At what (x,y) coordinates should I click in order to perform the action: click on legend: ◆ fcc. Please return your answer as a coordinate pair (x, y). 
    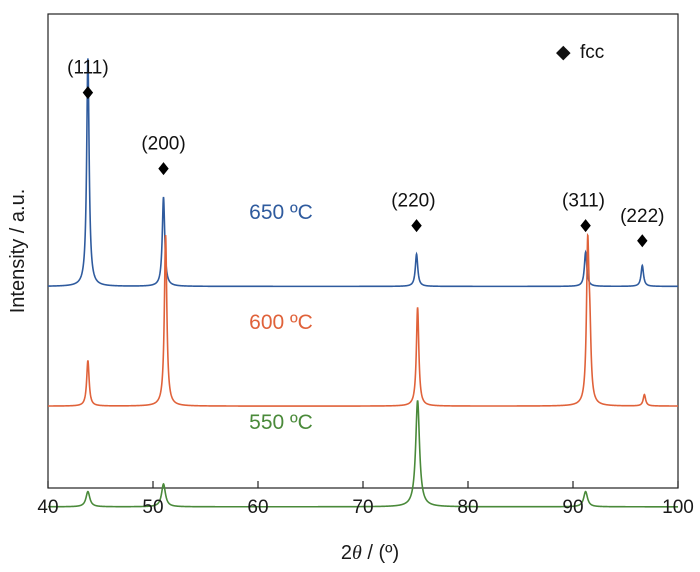
    Looking at the image, I should click on (580, 52).